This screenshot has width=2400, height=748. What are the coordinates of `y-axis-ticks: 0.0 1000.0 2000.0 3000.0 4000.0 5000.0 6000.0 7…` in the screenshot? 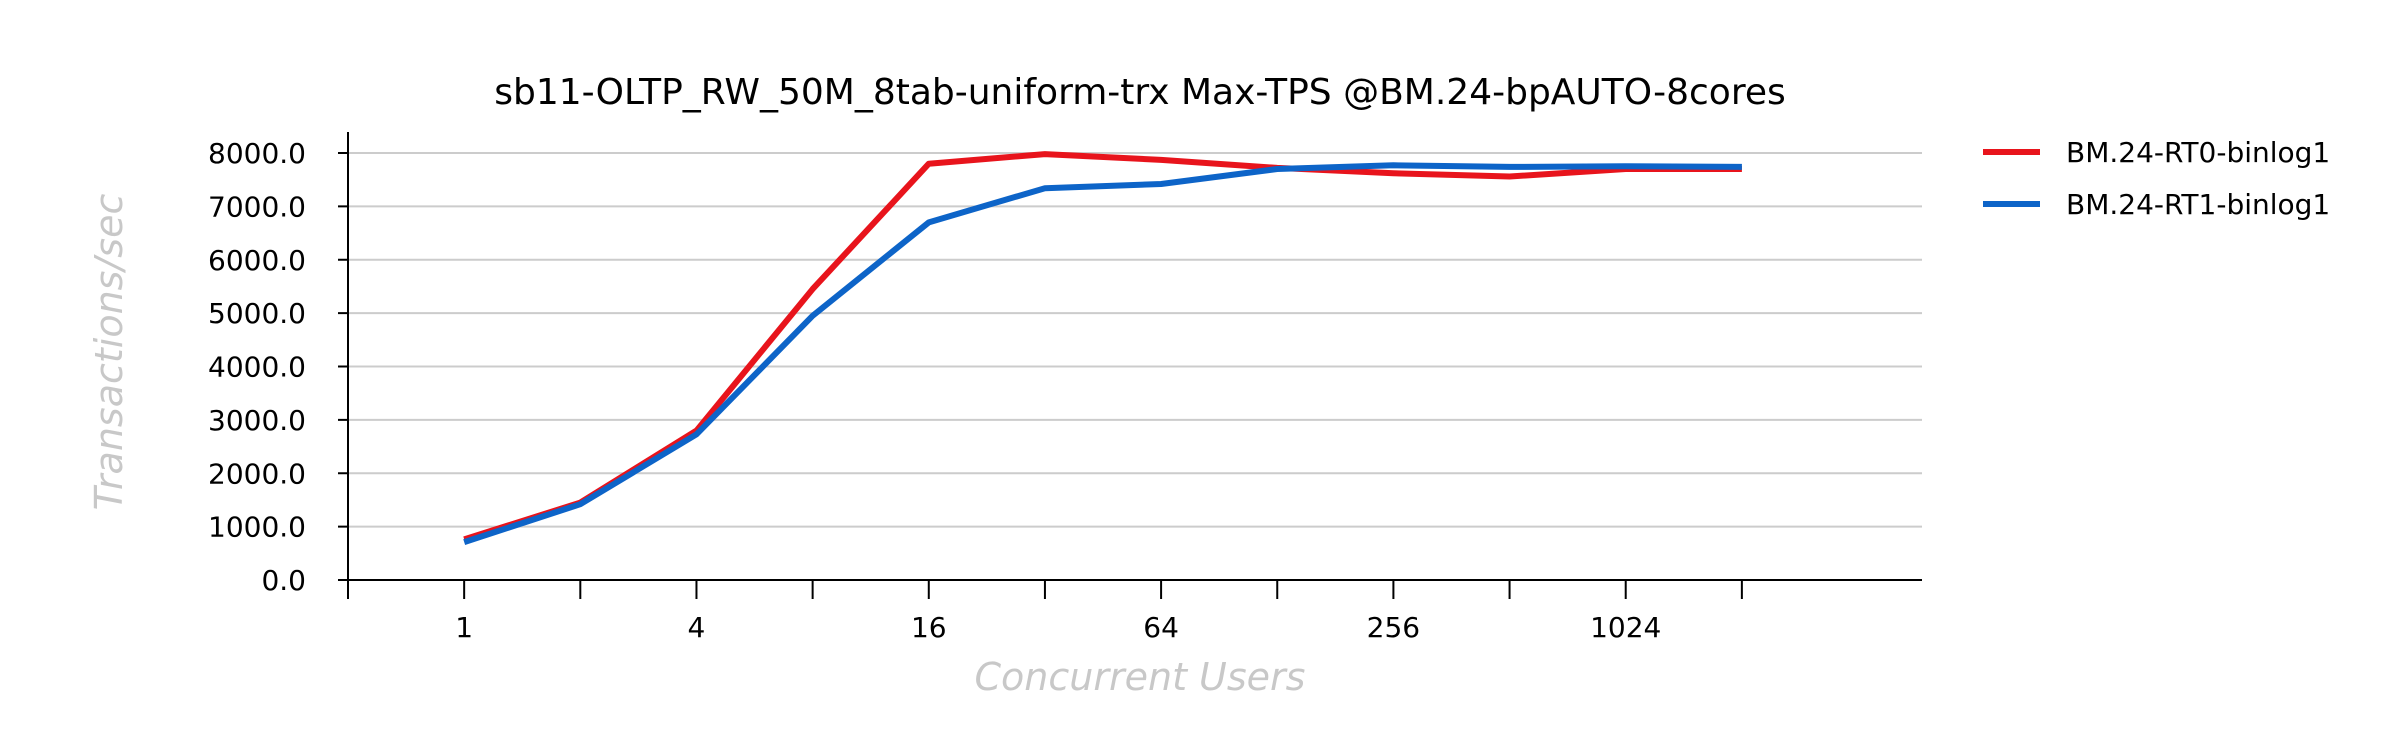 It's located at (278, 367).